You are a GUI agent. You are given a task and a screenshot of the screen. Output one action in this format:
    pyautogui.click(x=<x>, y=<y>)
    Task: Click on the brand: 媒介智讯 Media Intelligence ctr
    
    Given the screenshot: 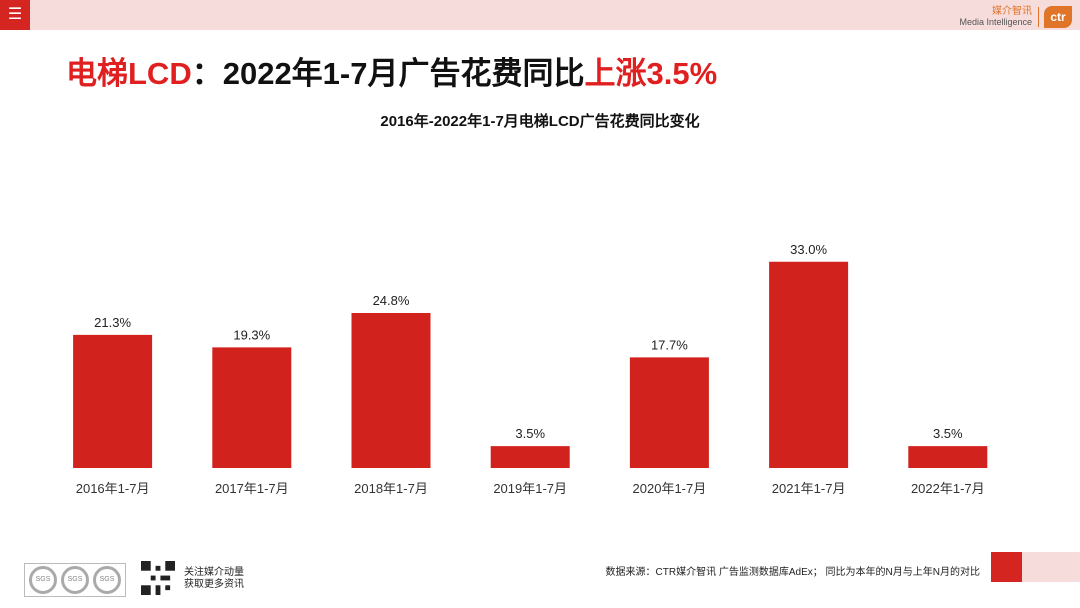 What is the action you would take?
    pyautogui.click(x=1015, y=17)
    